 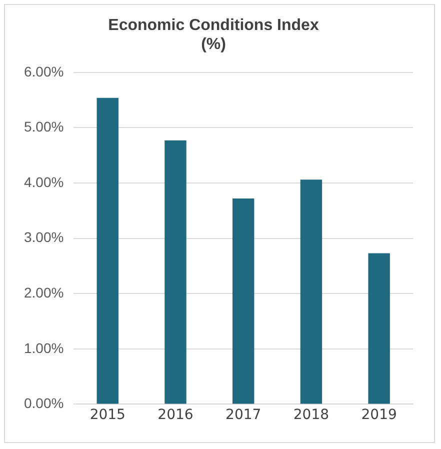 I want to click on y-tick-label: 2.00%, so click(x=44, y=292).